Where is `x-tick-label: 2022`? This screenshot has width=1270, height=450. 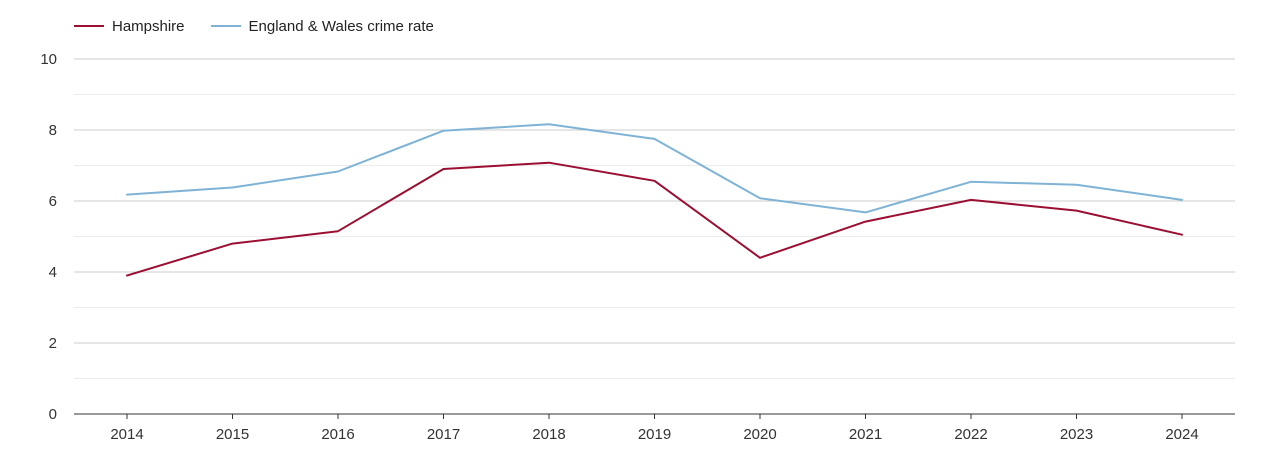
x-tick-label: 2022 is located at coordinates (970, 434).